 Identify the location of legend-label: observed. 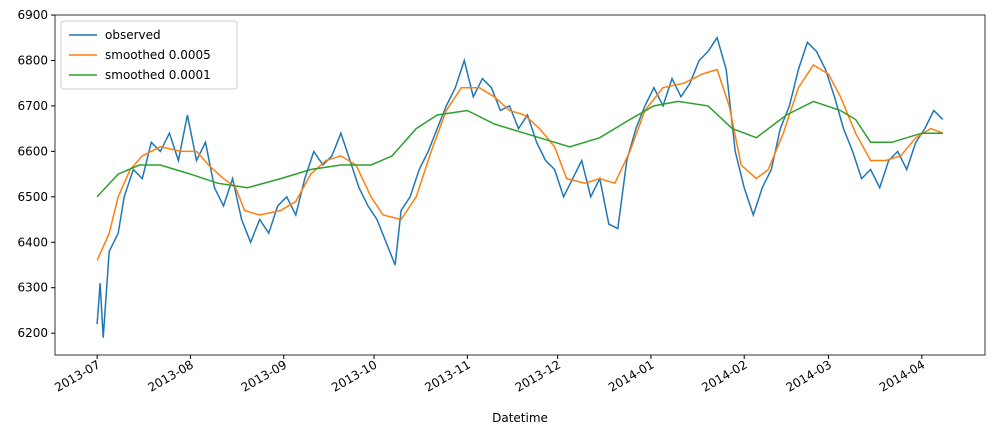
(133, 35).